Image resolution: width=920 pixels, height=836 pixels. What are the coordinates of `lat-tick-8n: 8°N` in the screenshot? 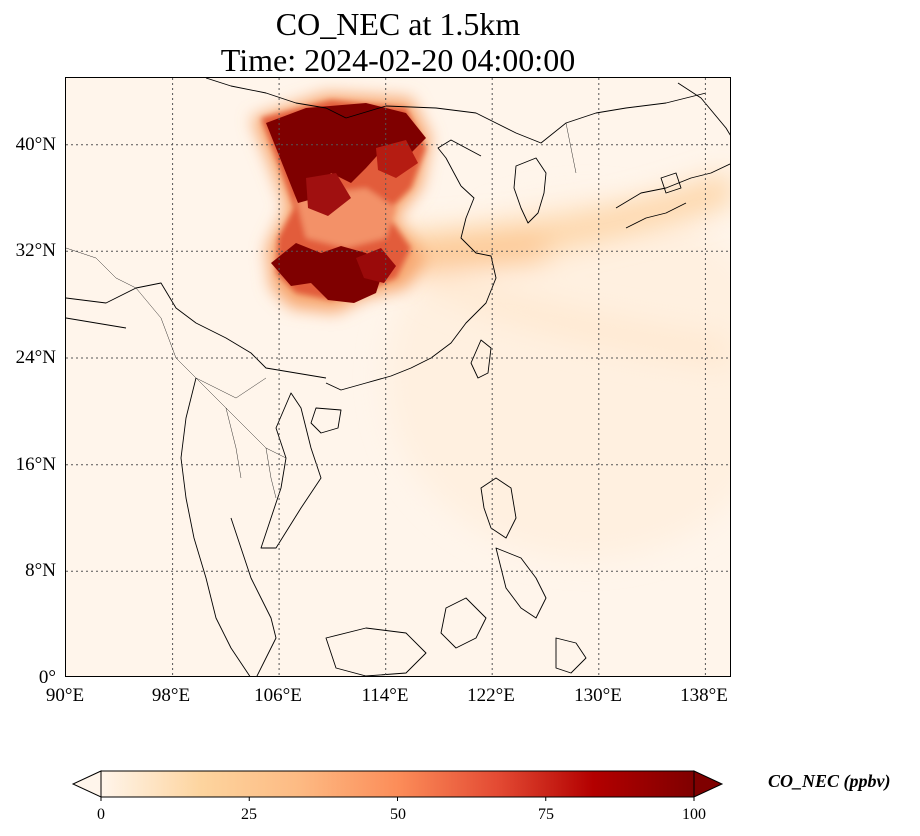 It's located at (40, 570).